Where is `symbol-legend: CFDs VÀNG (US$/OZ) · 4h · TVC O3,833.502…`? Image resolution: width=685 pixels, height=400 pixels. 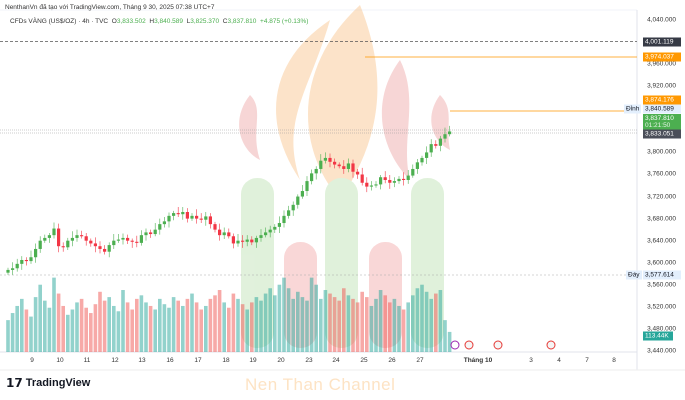 symbol-legend: CFDs VÀNG (US$/OZ) · 4h · TVC O3,833.502… is located at coordinates (159, 21).